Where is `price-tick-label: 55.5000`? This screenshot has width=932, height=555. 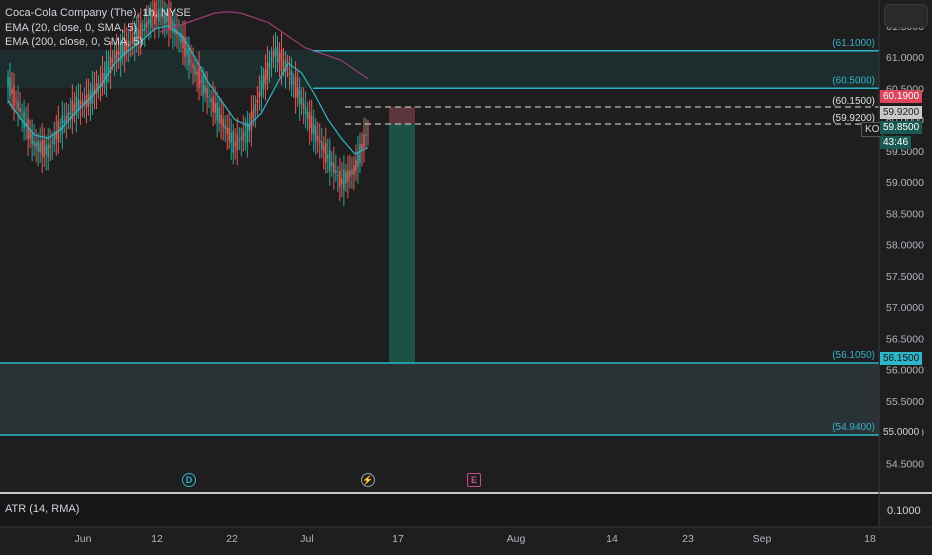 price-tick-label: 55.5000 is located at coordinates (905, 402).